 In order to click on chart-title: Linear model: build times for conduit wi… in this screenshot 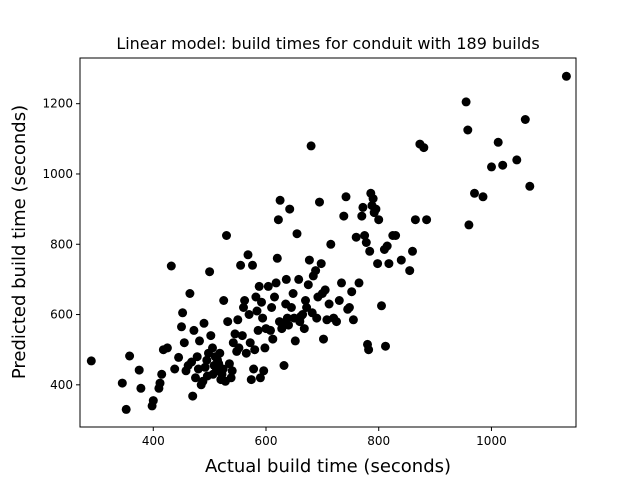, I will do `click(327, 43)`.